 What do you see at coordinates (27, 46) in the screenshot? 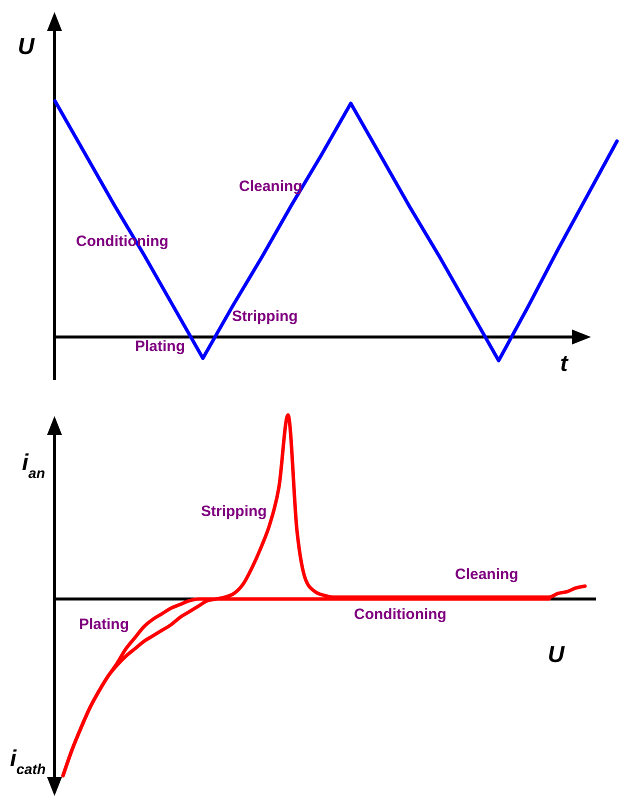
I see `y-axis-title: U` at bounding box center [27, 46].